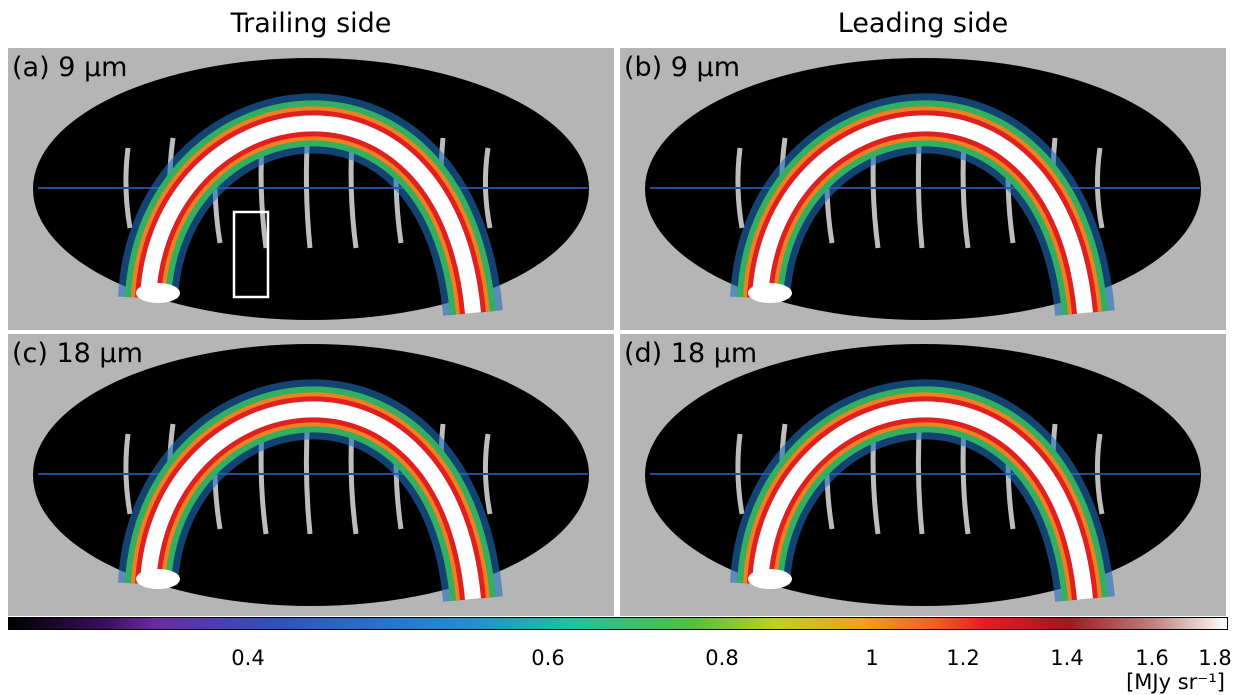  What do you see at coordinates (872, 658) in the screenshot?
I see `colorbar-tick: 1` at bounding box center [872, 658].